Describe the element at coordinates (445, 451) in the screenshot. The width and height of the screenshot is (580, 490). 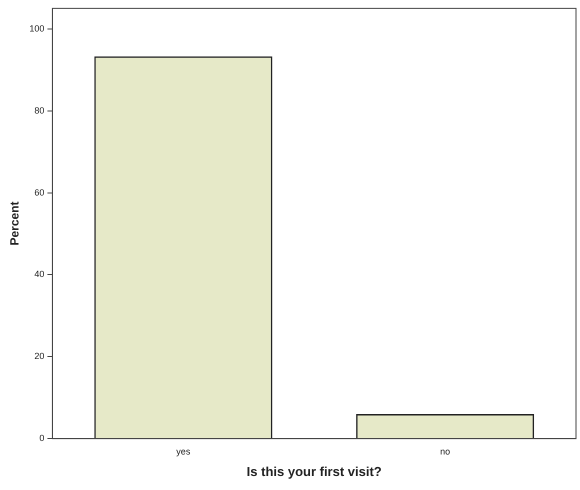
I see `x-tick-label: no` at that location.